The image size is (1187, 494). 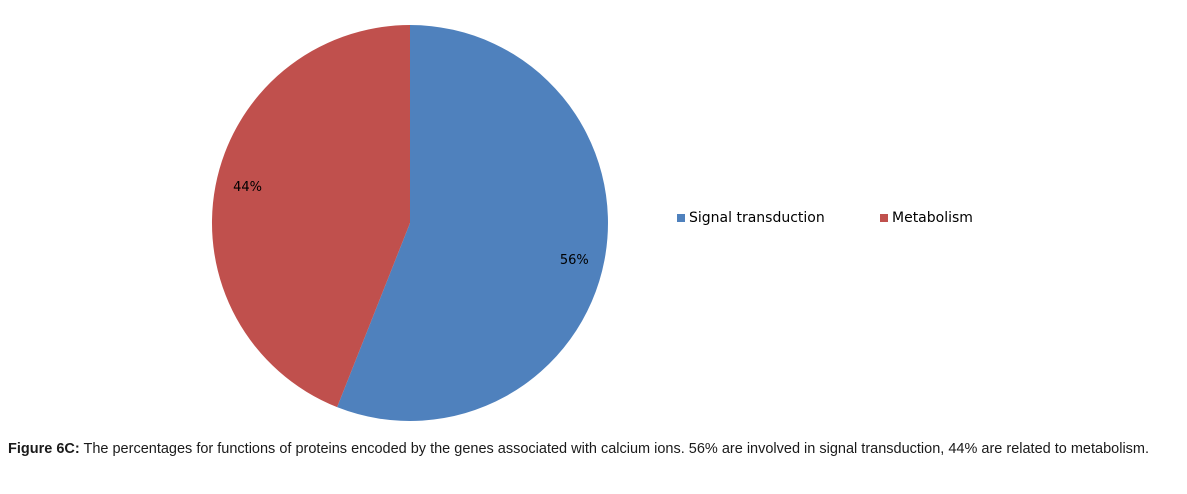 What do you see at coordinates (247, 187) in the screenshot?
I see `slice-label-metabolism: 44%` at bounding box center [247, 187].